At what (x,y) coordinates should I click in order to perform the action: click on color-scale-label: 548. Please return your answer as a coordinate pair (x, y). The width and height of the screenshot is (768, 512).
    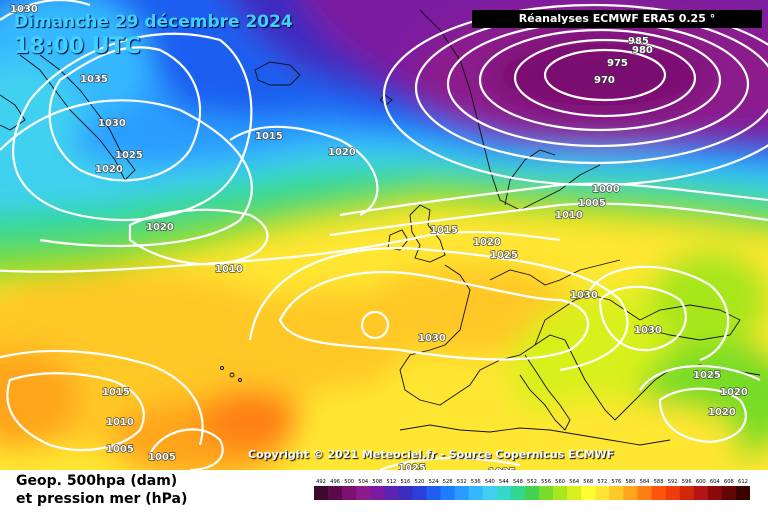
    Looking at the image, I should click on (518, 482).